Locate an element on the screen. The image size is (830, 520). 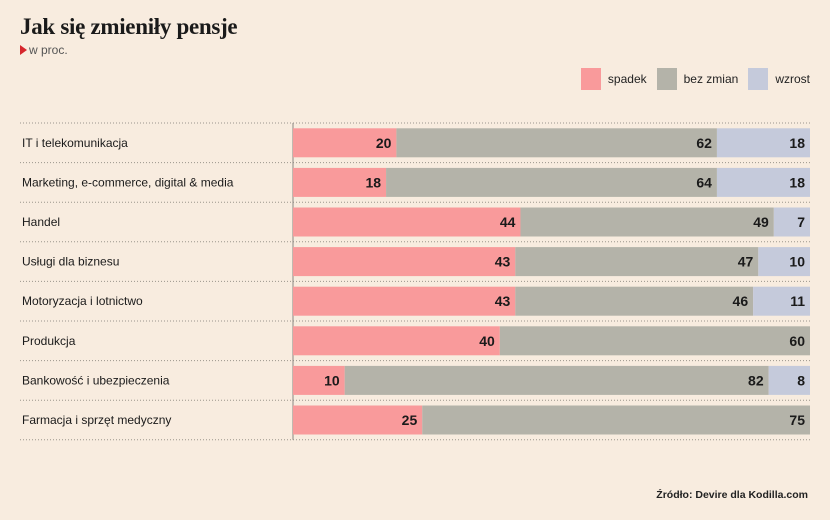
category-label: Farmacja i sprzęt medyczny is located at coordinates (96, 420).